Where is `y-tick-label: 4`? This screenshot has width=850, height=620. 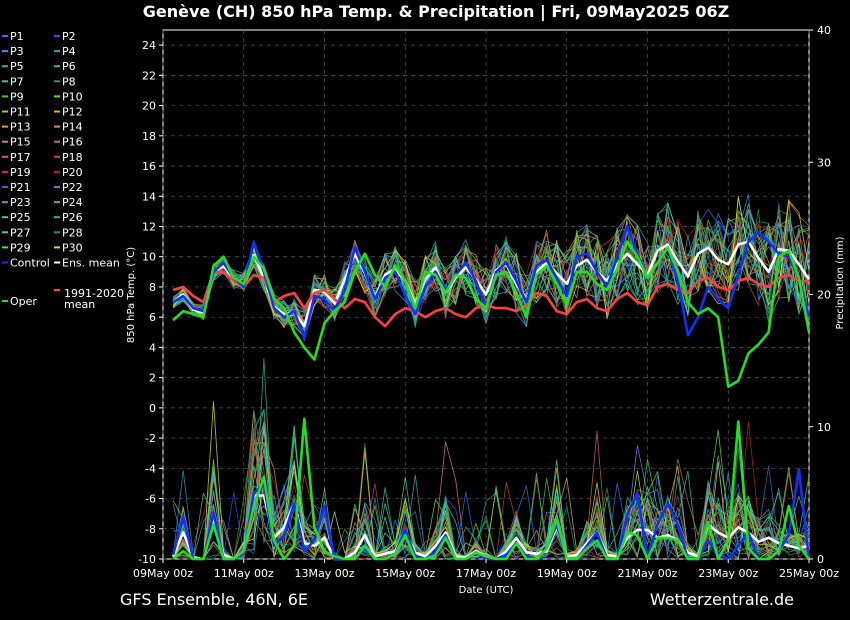 y-tick-label: 4 is located at coordinates (152, 347).